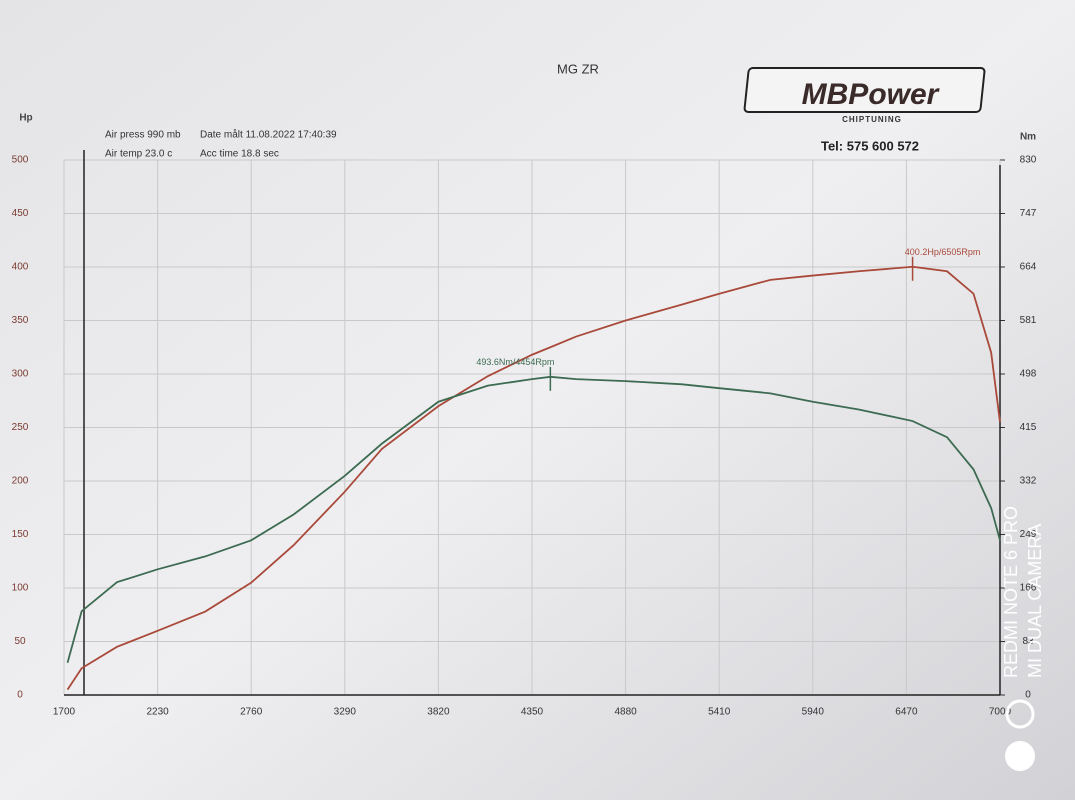 The height and width of the screenshot is (800, 1075). Describe the element at coordinates (251, 712) in the screenshot. I see `x-tick-label: 2760` at that location.